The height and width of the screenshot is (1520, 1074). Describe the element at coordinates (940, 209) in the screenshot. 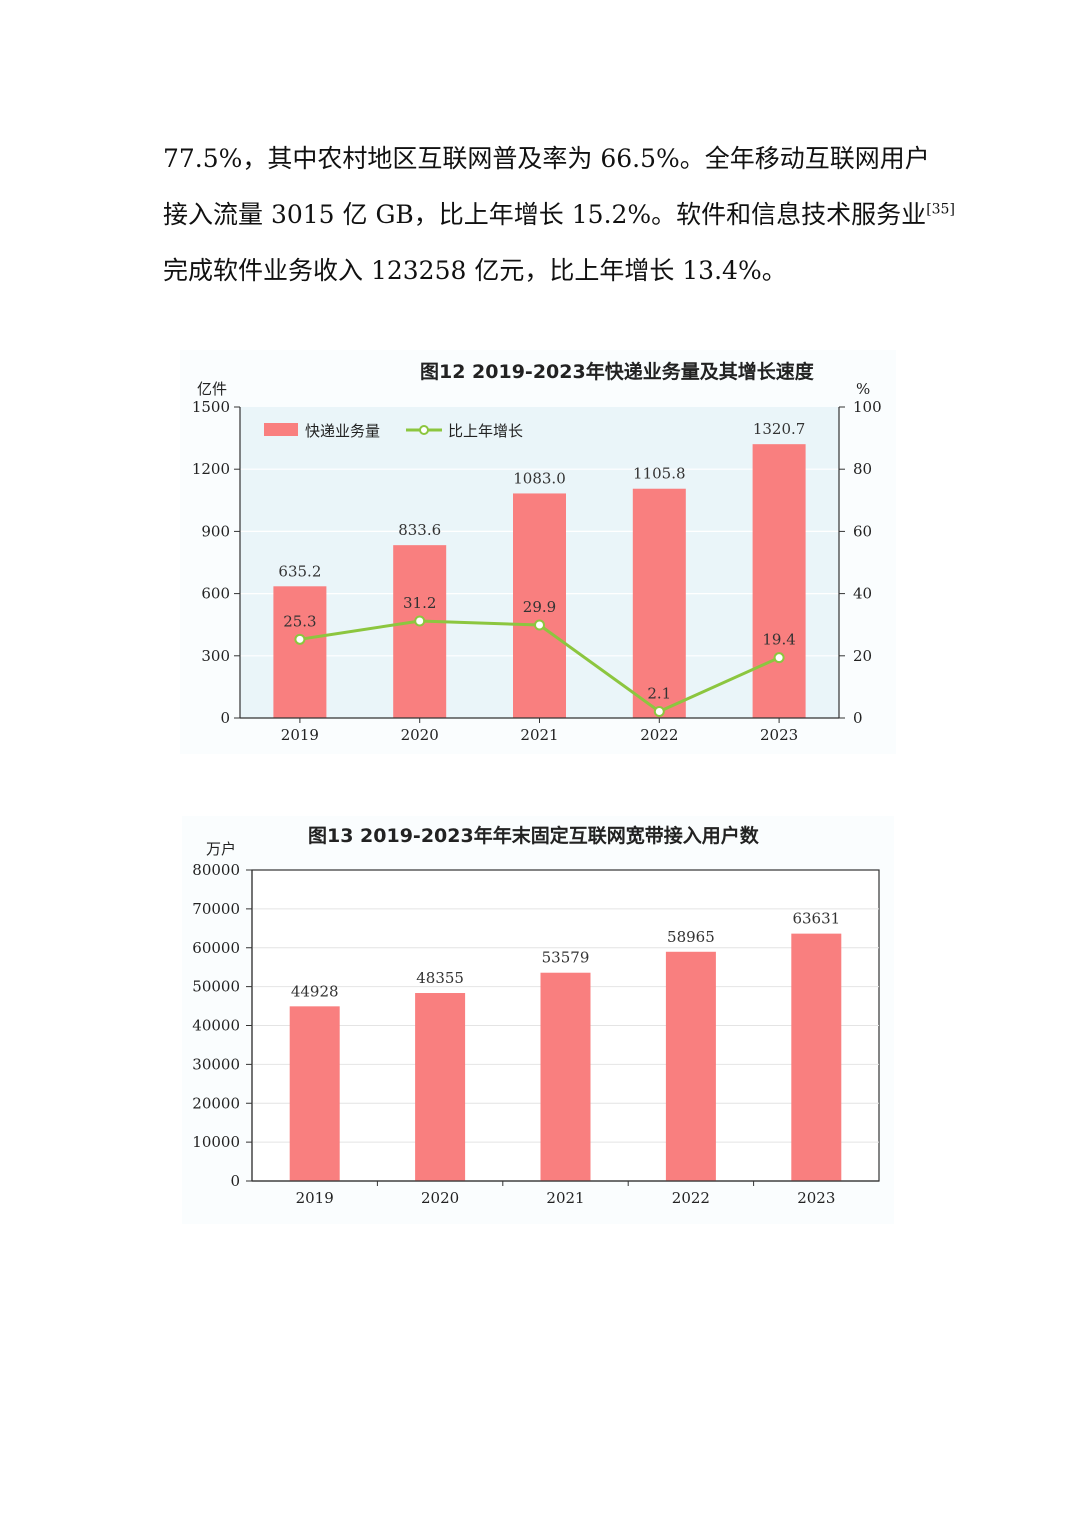

I see `footnote-marker: [35]` at that location.